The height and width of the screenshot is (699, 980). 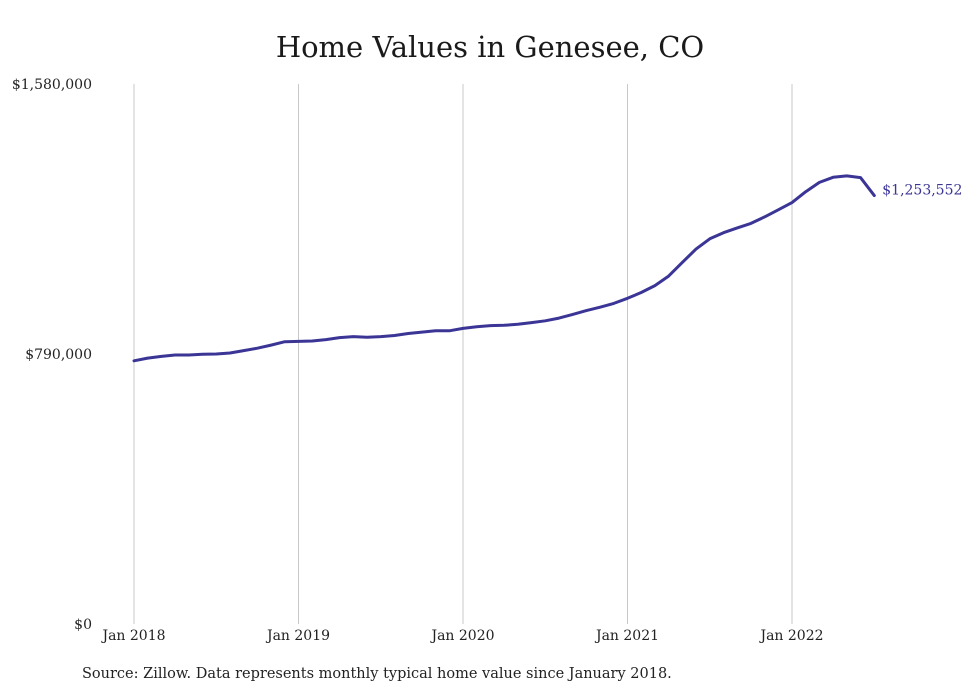 I want to click on x-tick-label: Jan 2020, so click(x=461, y=636).